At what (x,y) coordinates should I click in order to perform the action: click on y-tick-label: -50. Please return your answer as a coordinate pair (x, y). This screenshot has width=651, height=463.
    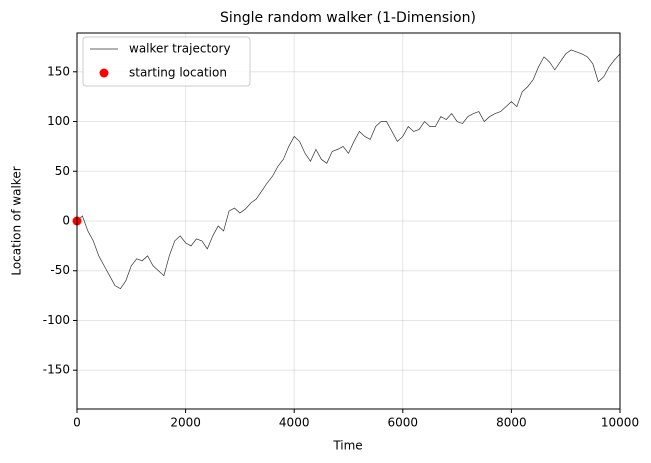
    Looking at the image, I should click on (60, 270).